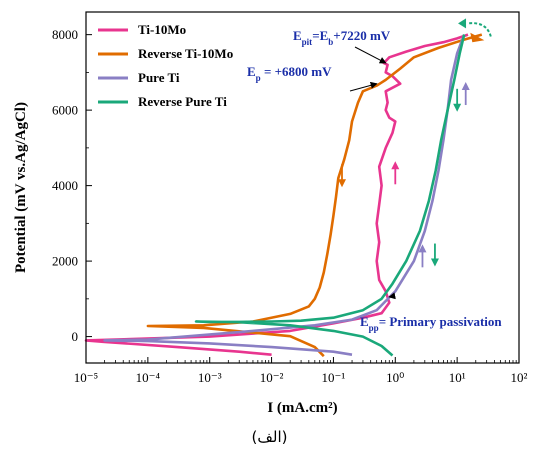  I want to click on y-tick-label: 2000, so click(65, 261).